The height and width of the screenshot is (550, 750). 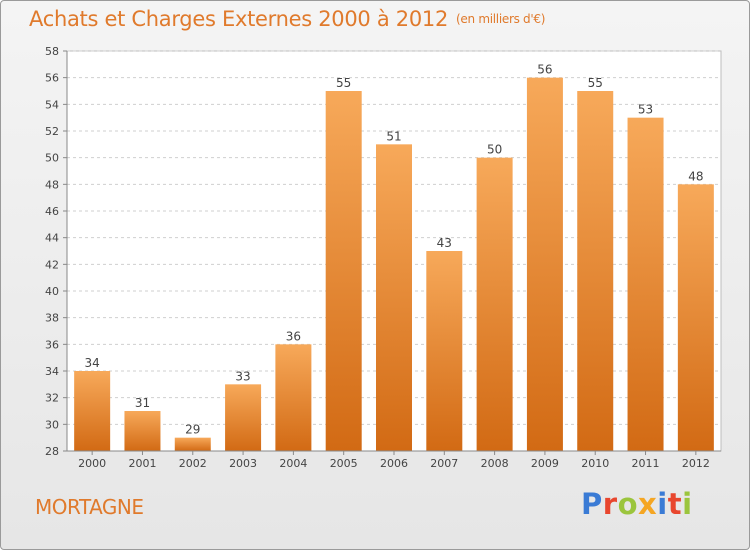 What do you see at coordinates (495, 463) in the screenshot?
I see `x-tick-label: 2008` at bounding box center [495, 463].